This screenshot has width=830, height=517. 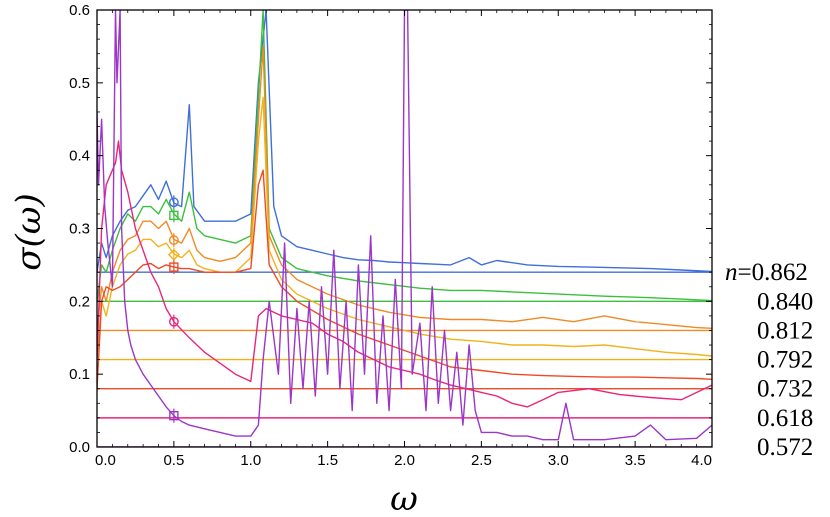 What do you see at coordinates (79, 374) in the screenshot?
I see `y-tick-label-0.1: 0.1` at bounding box center [79, 374].